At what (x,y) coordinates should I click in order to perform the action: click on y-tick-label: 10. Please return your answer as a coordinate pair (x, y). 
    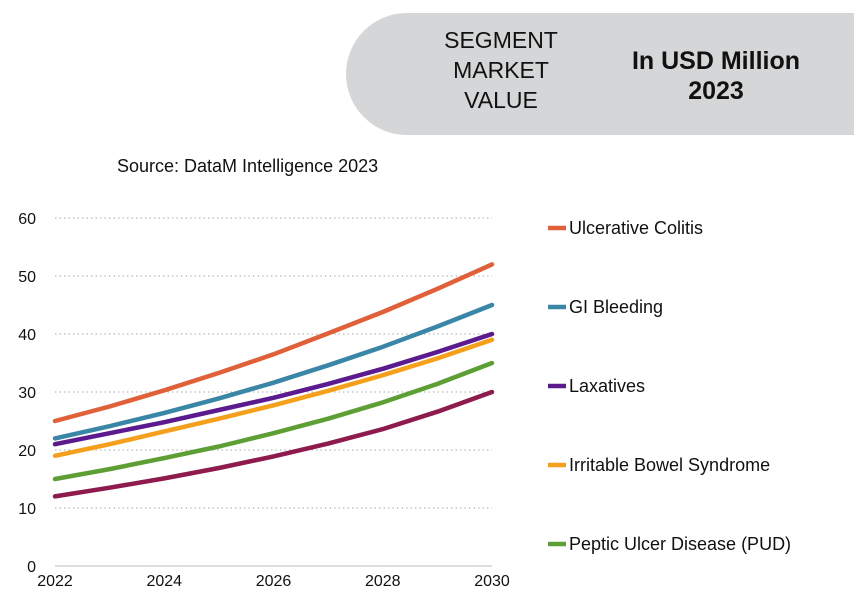
    Looking at the image, I should click on (27, 509).